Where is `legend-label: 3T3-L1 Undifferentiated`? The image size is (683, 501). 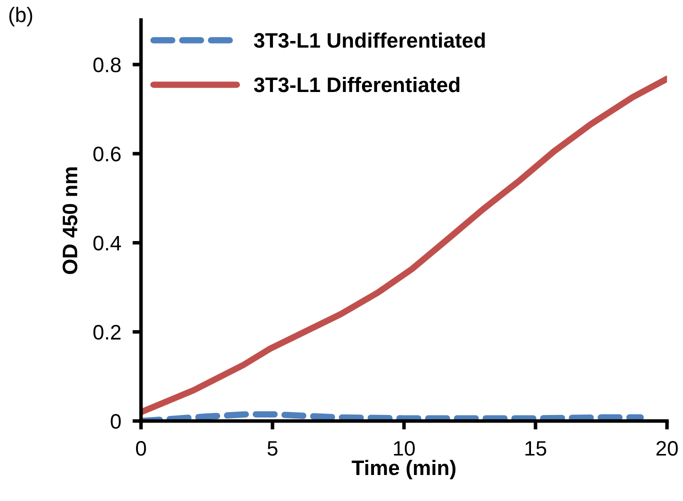 legend-label: 3T3-L1 Undifferentiated is located at coordinates (369, 40).